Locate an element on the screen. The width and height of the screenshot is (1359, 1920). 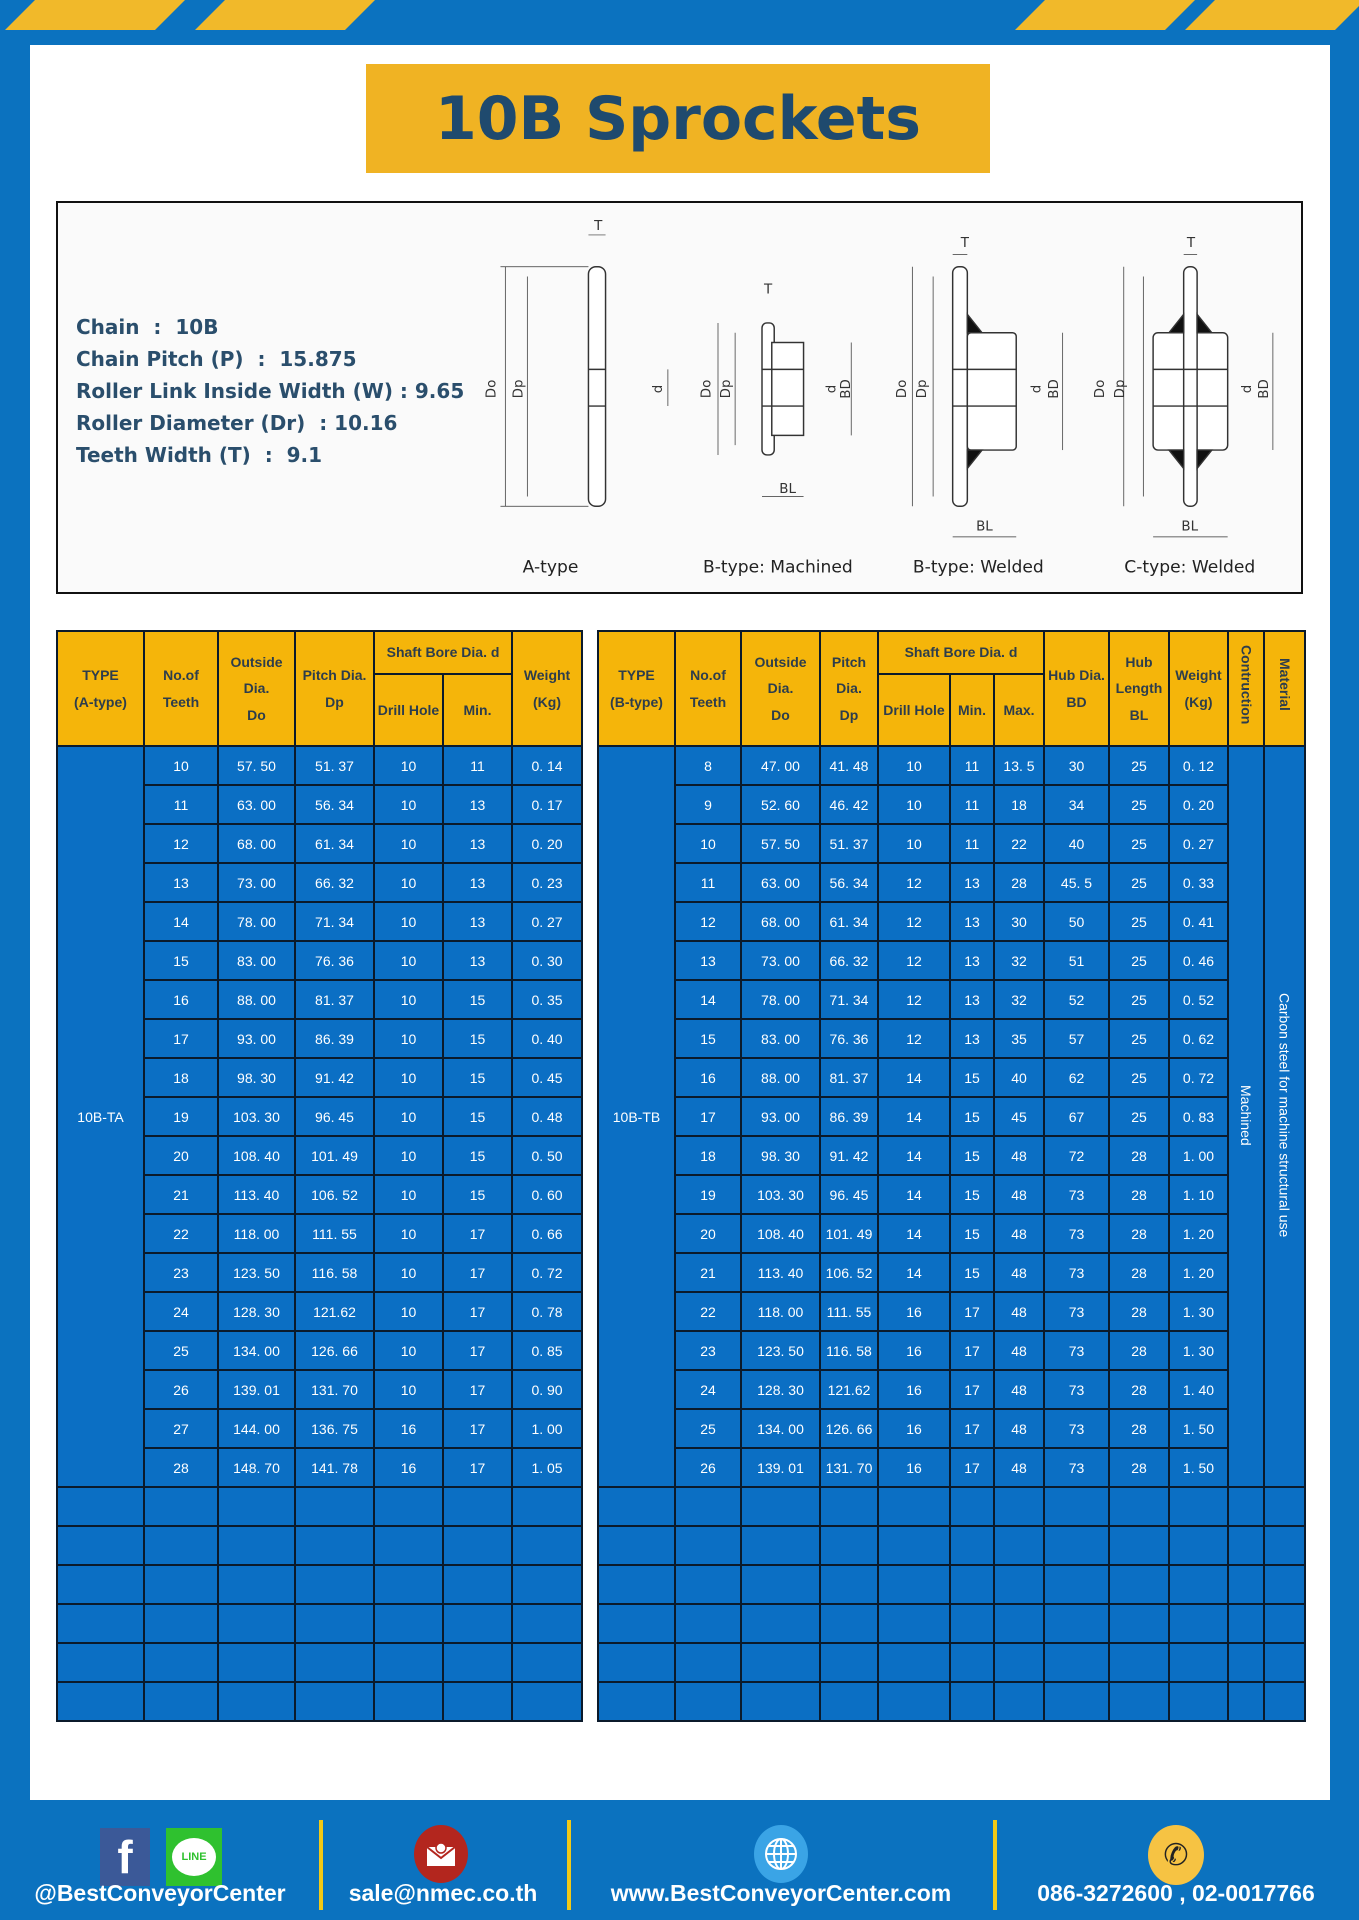
header-shaft-bore: Shaft Bore Dia. d is located at coordinates (961, 652).